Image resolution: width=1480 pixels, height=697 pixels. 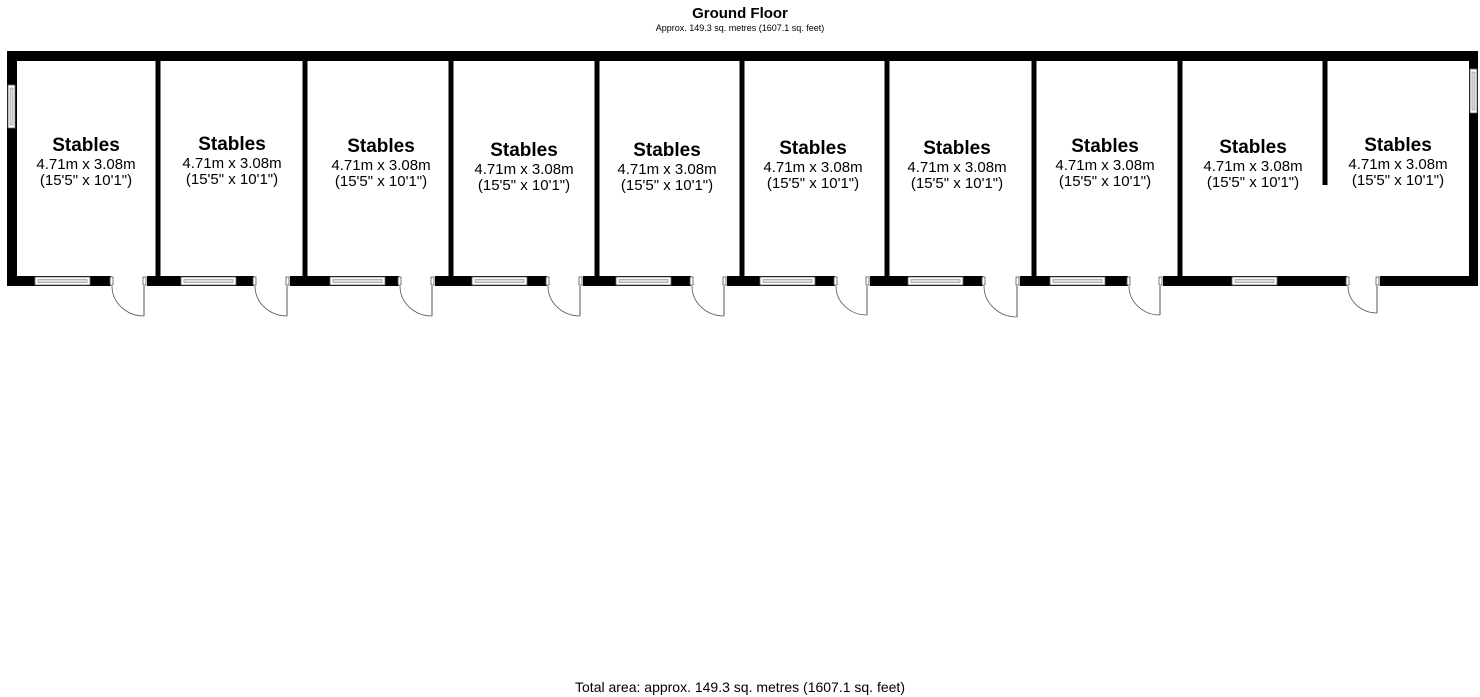 What do you see at coordinates (12, 168) in the screenshot?
I see `outer-wall-left` at bounding box center [12, 168].